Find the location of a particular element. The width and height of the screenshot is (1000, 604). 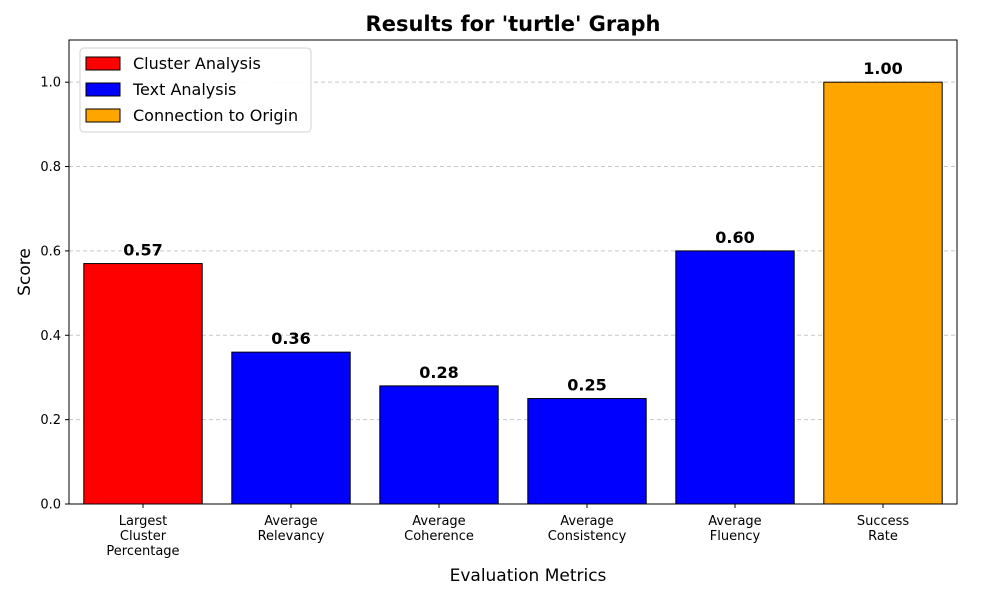

bar-value-label: 0.25 is located at coordinates (586, 385).